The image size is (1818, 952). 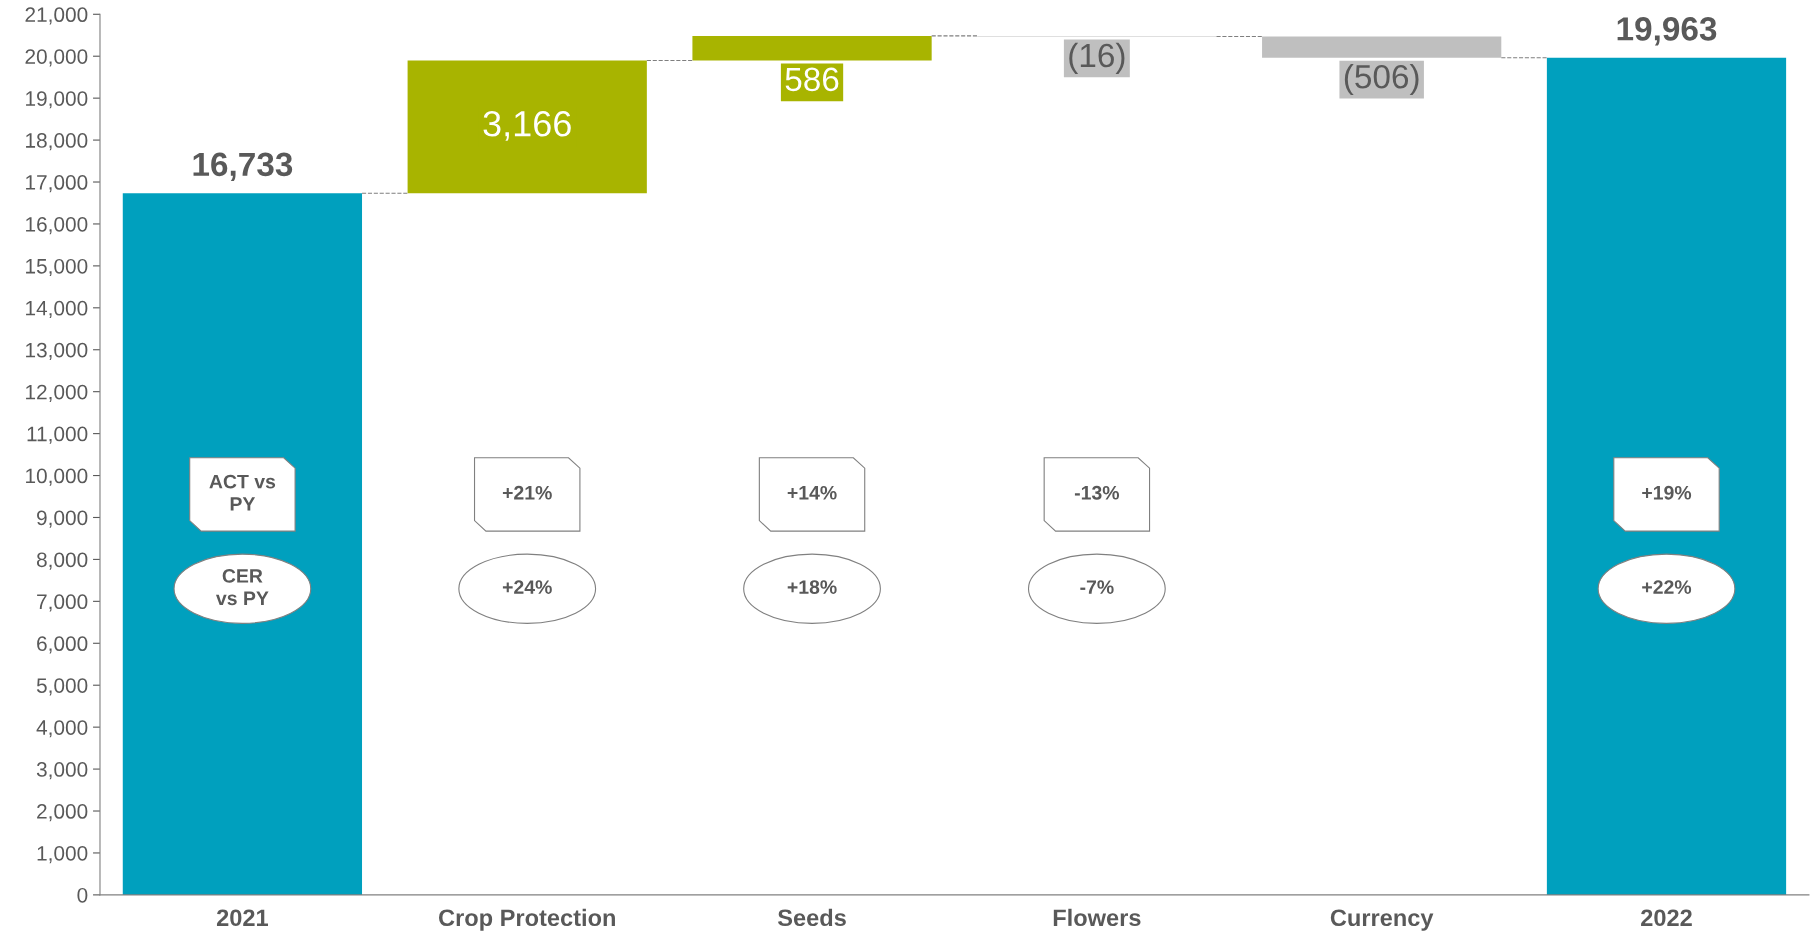 I want to click on annotation: +19%, so click(x=1667, y=492).